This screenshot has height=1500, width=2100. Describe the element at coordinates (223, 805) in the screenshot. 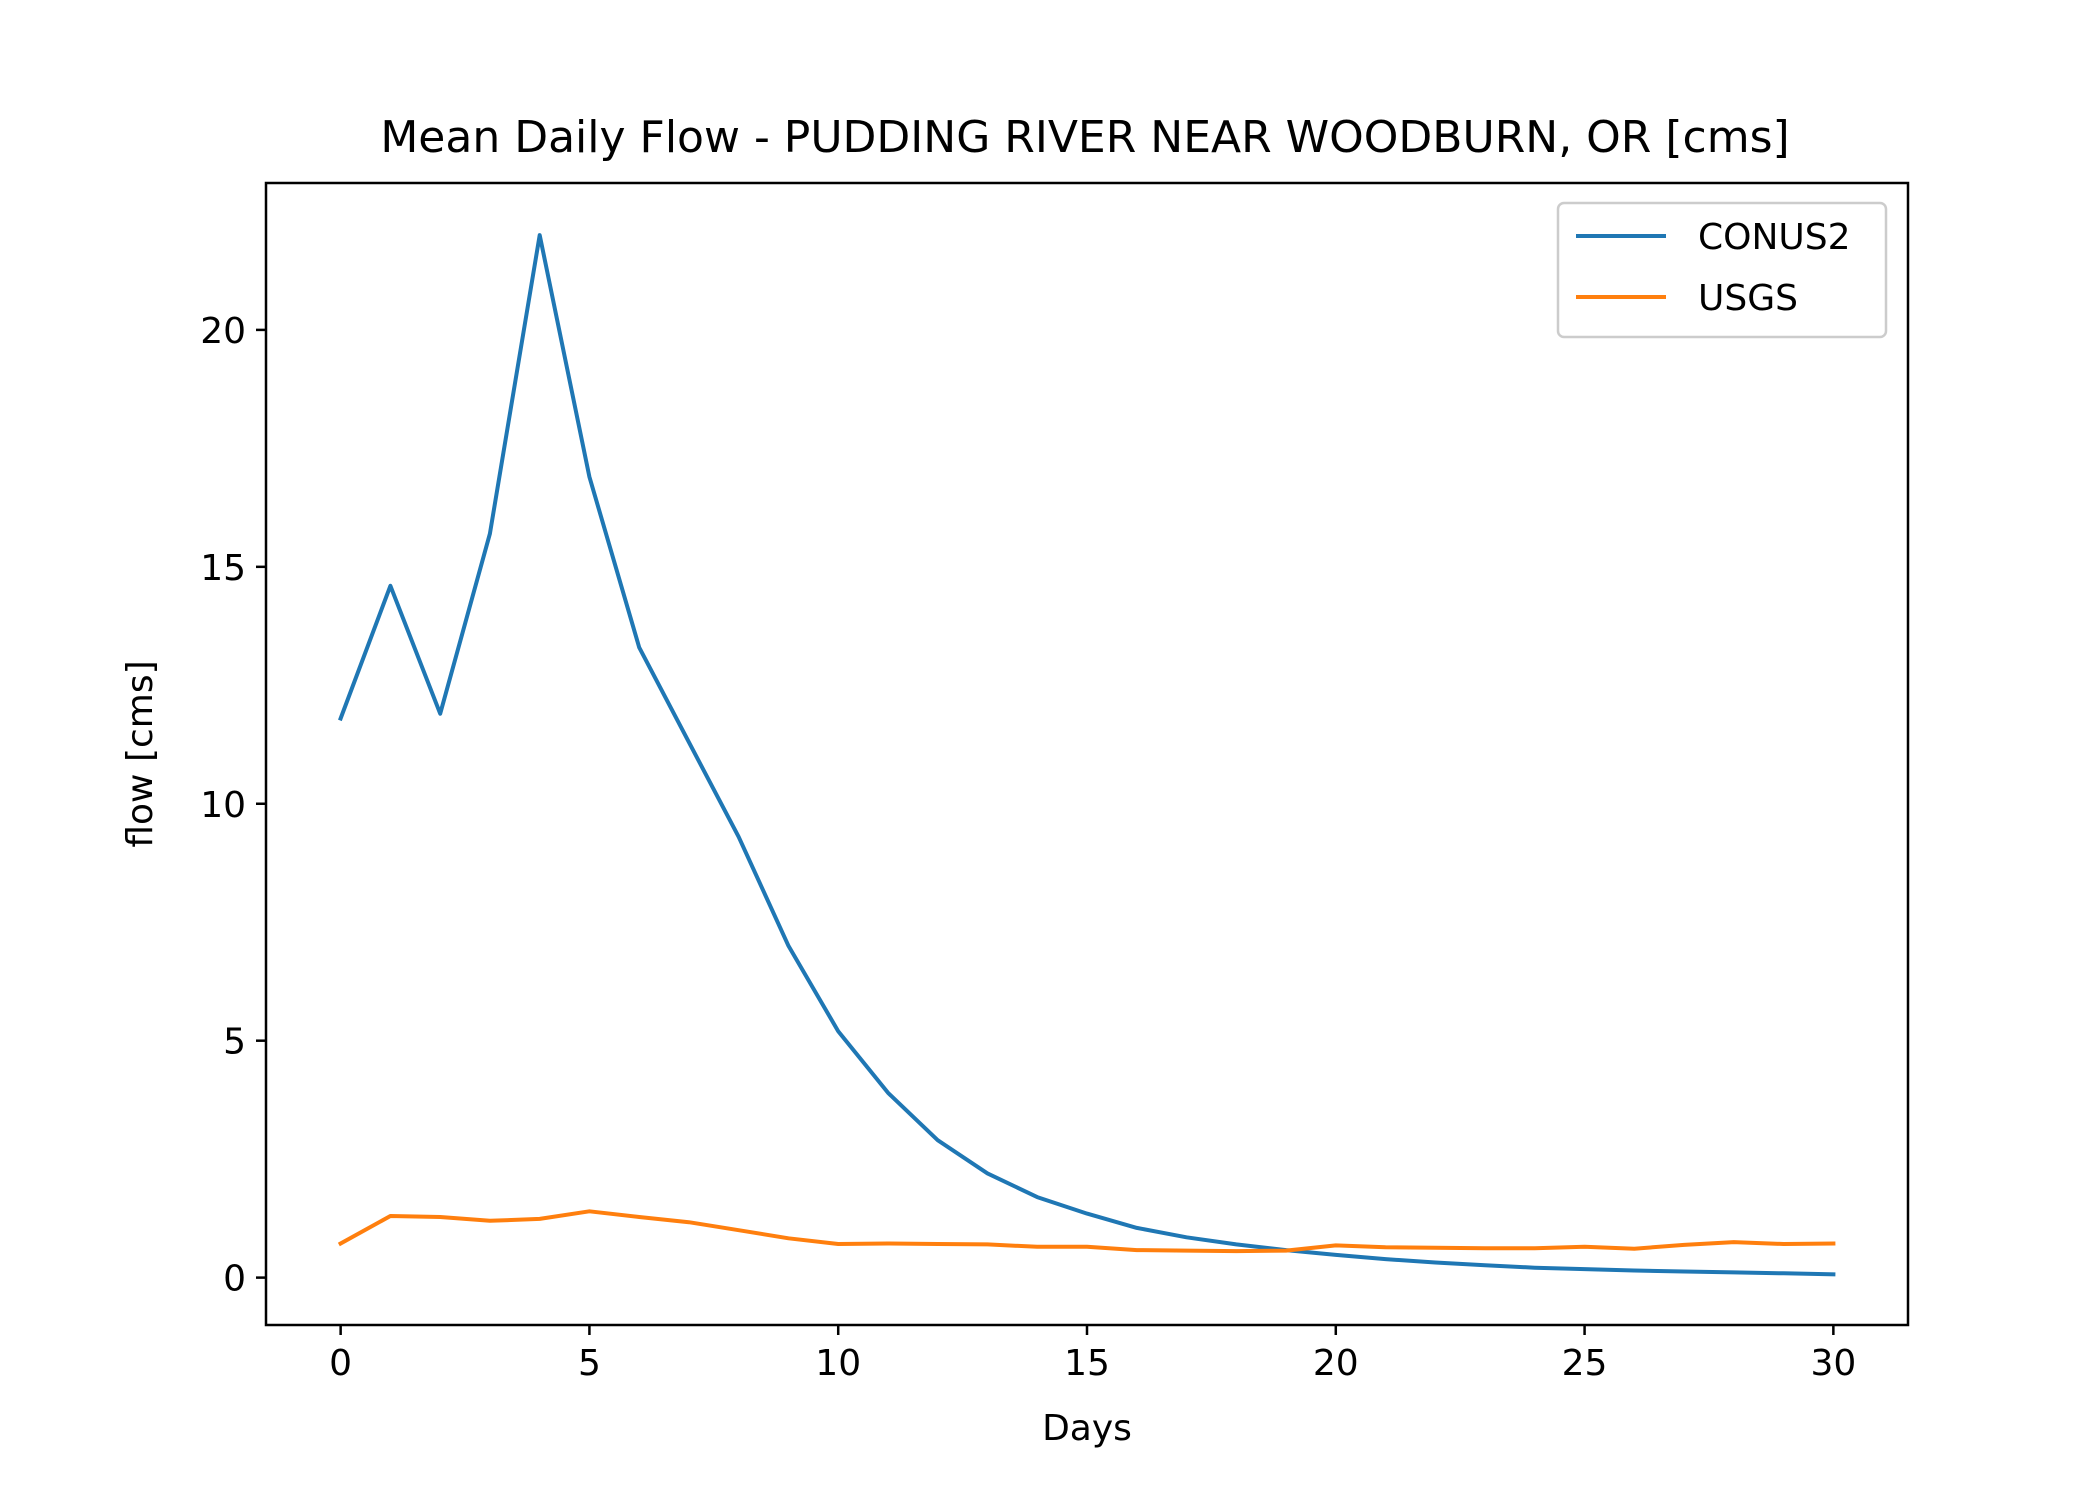

I see `y-tick-label: 10` at that location.